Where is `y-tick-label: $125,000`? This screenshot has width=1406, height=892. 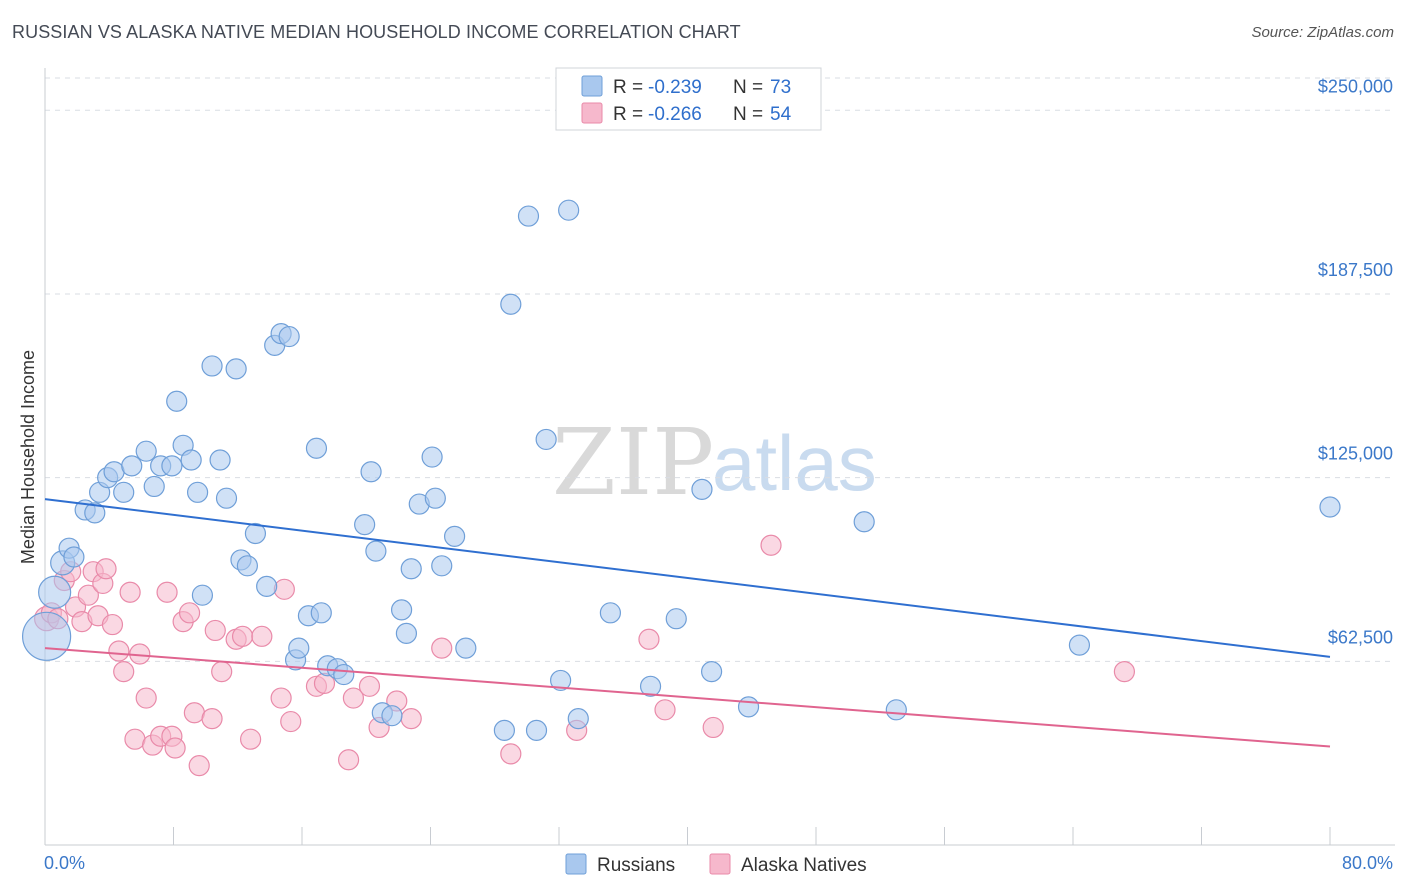 y-tick-label: $125,000 is located at coordinates (1355, 454).